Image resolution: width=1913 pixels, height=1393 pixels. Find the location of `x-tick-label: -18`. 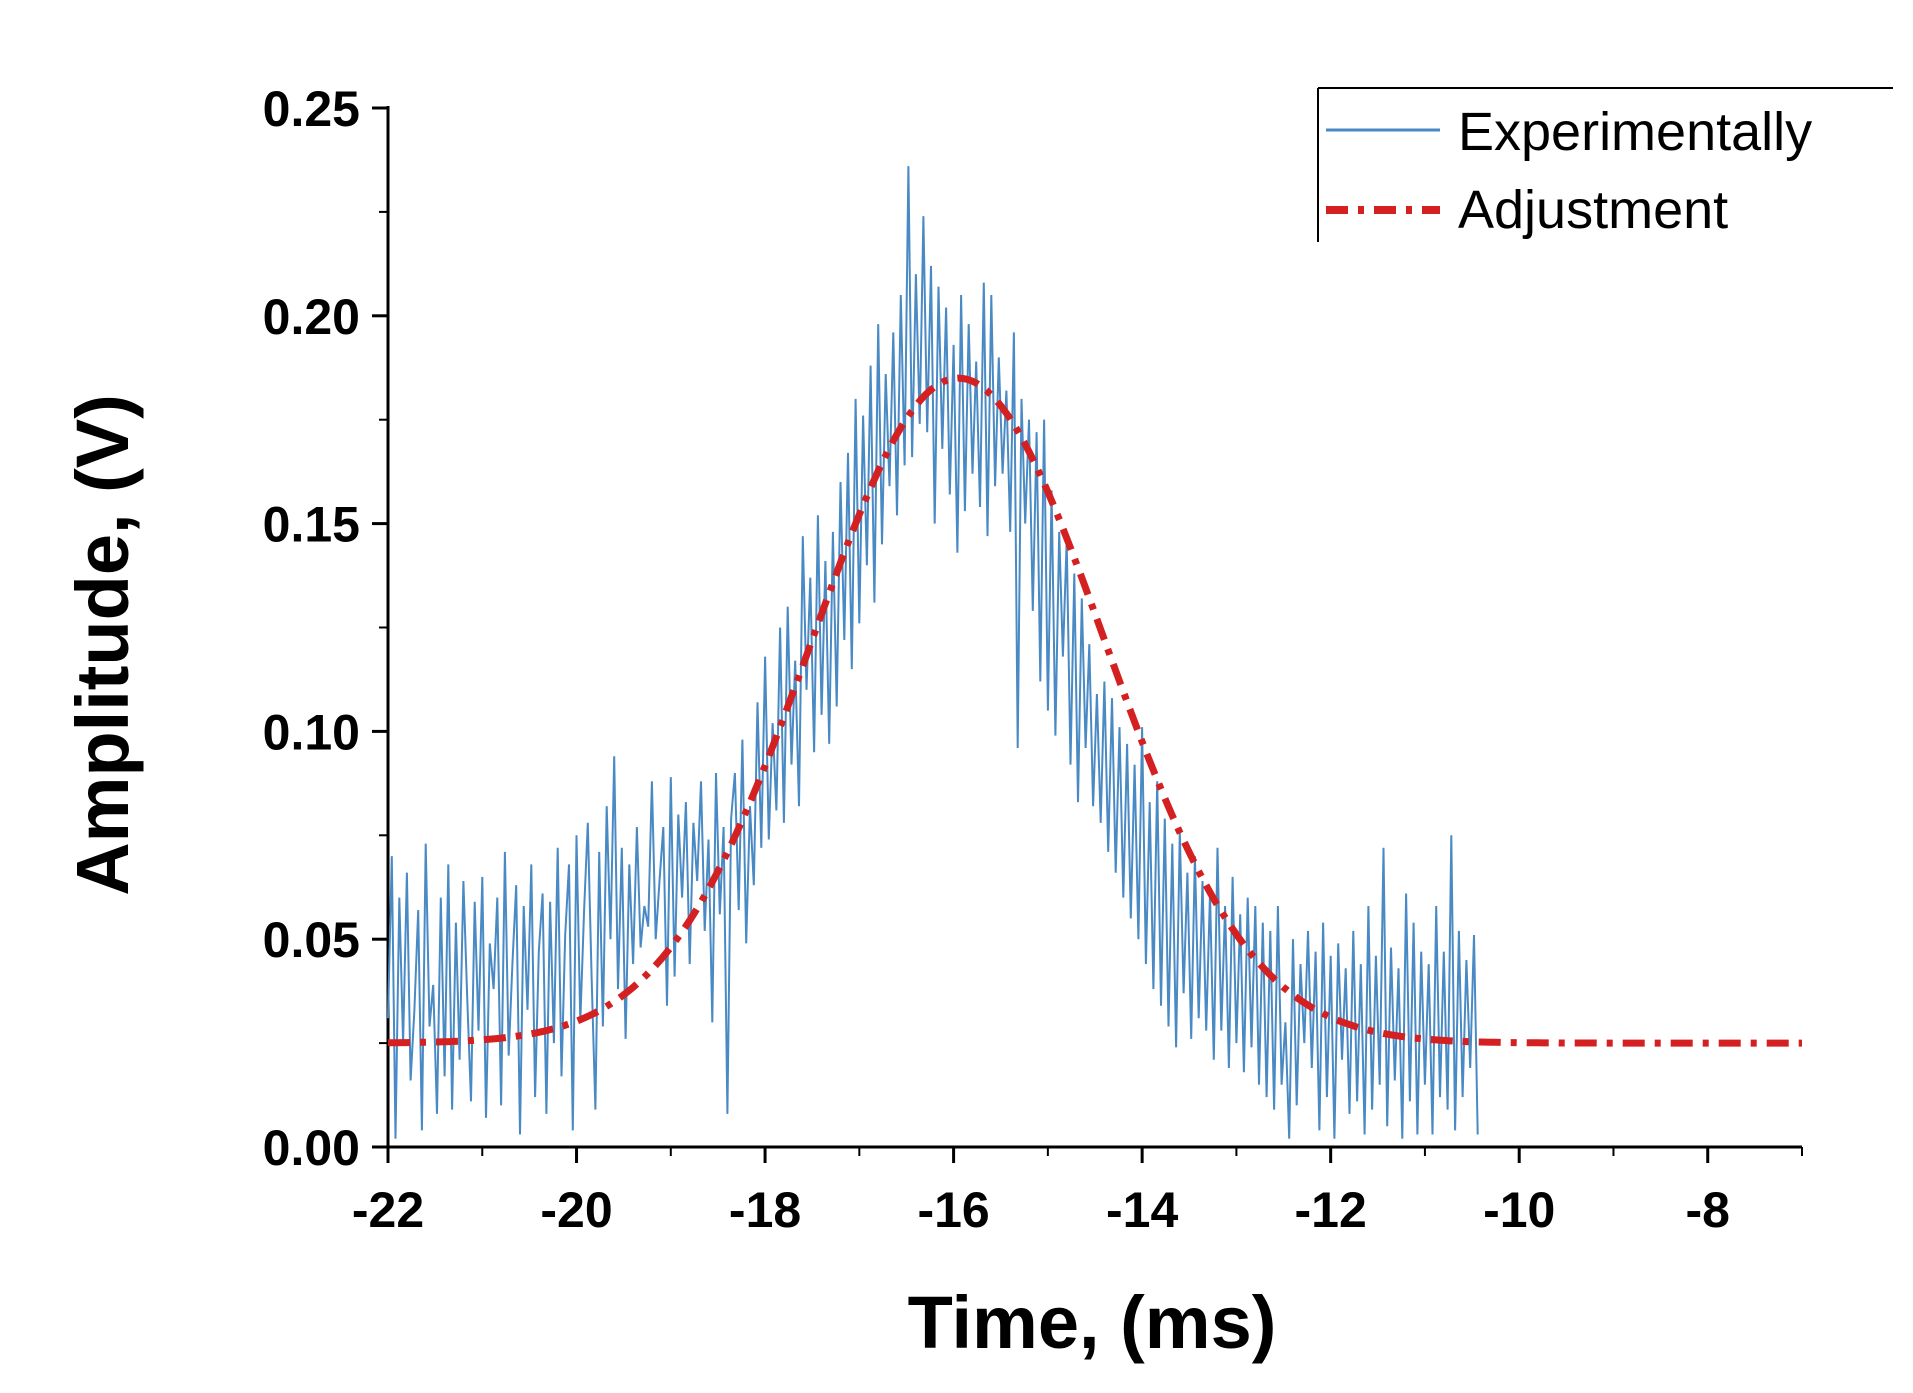

x-tick-label: -18 is located at coordinates (765, 1210).